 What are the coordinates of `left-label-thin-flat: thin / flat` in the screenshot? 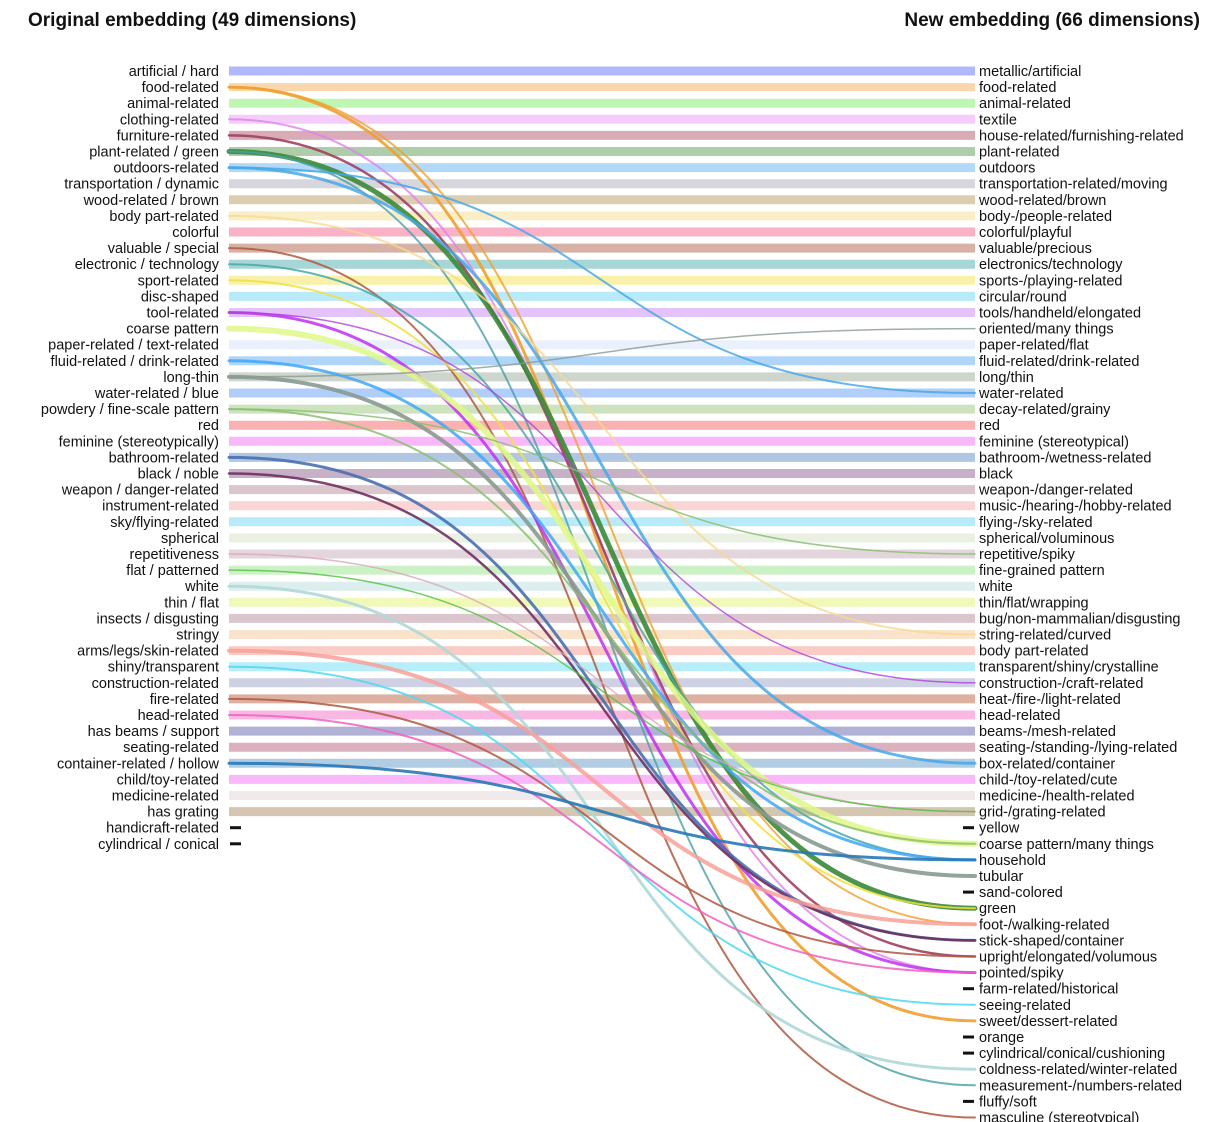 It's located at (191, 603).